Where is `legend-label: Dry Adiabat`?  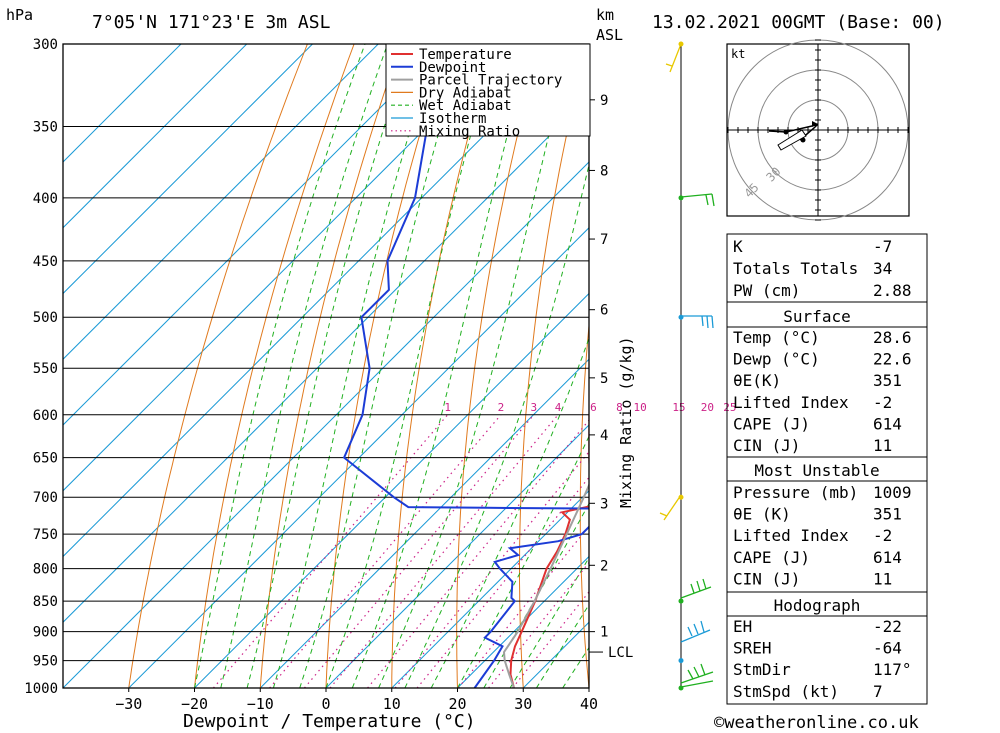 legend-label: Dry Adiabat is located at coordinates (465, 93).